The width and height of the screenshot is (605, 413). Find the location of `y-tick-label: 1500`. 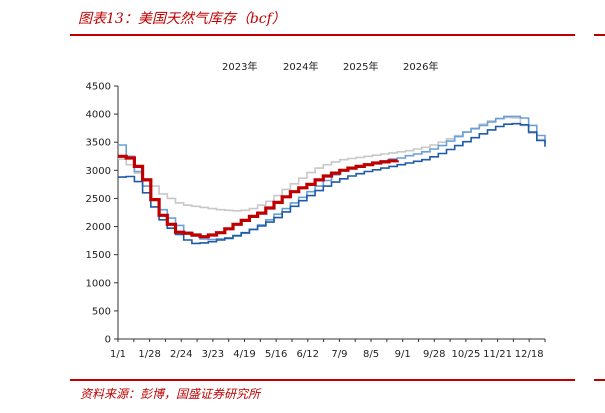

y-tick-label: 1500 is located at coordinates (98, 255).